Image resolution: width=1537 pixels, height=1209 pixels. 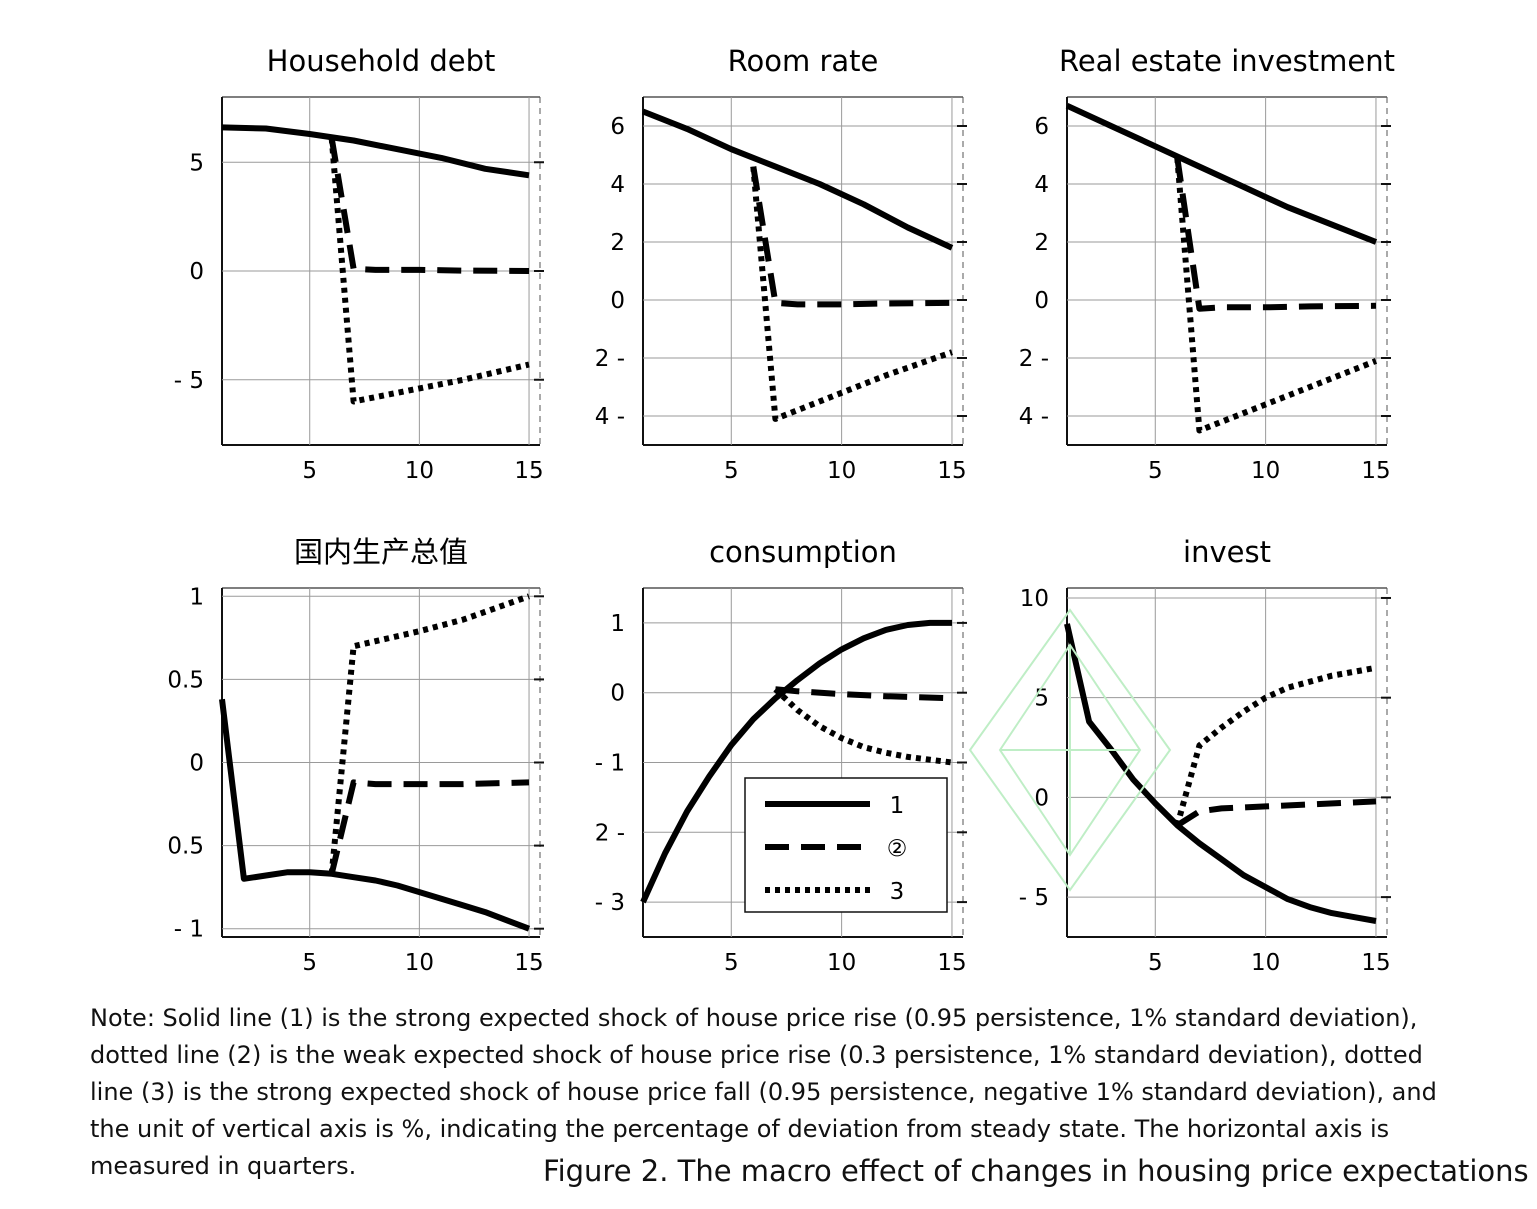 I want to click on panel-4: 国内生产总值 5 10 15 1 0.5 0 0.5 - 1, so click(x=355, y=755).